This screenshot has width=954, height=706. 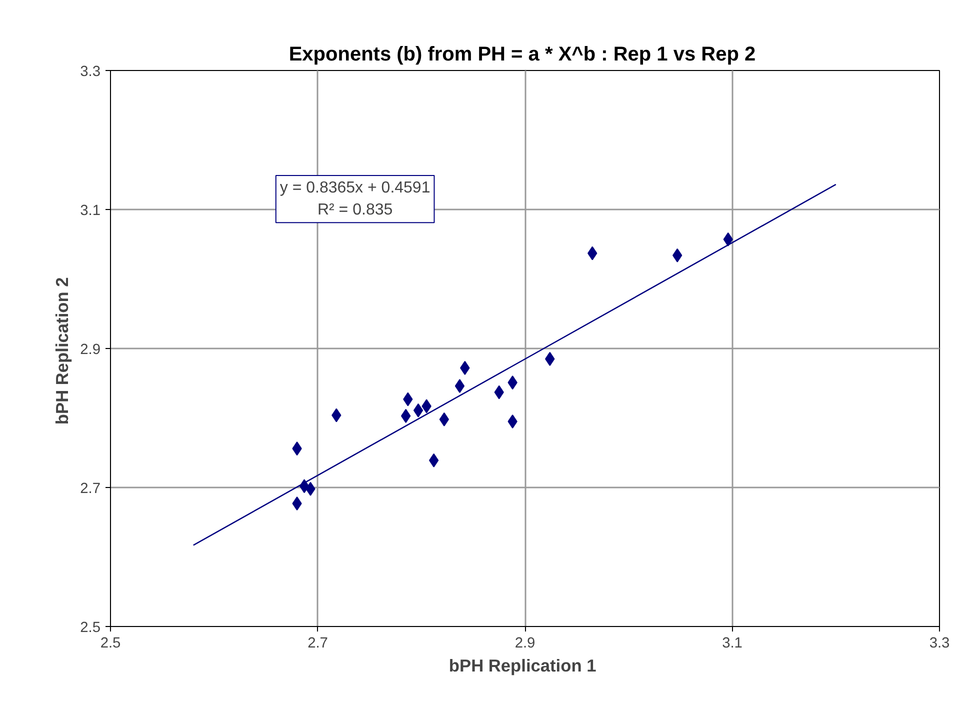 I want to click on annotation: y = 0.8365x + 0.4591 R² = 0.835, so click(x=355, y=199).